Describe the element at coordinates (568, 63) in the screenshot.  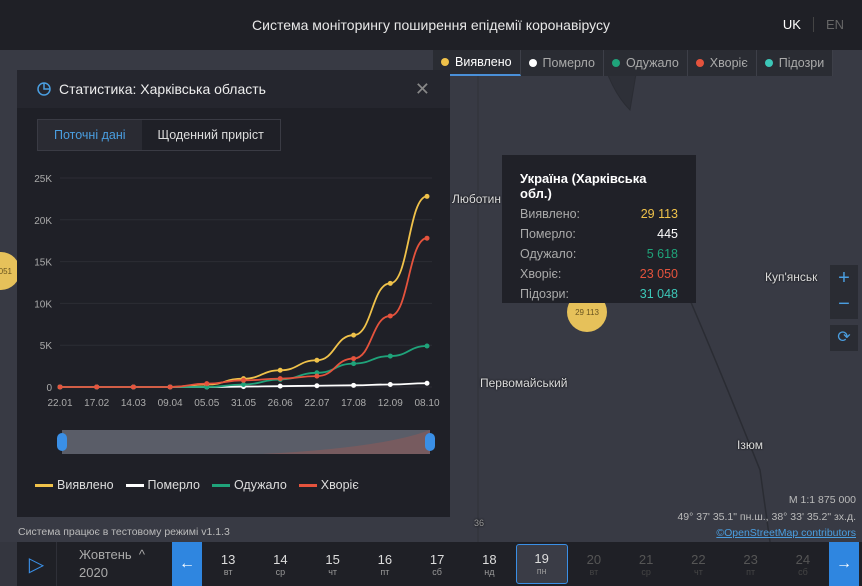
I see `layer-label: Померло` at that location.